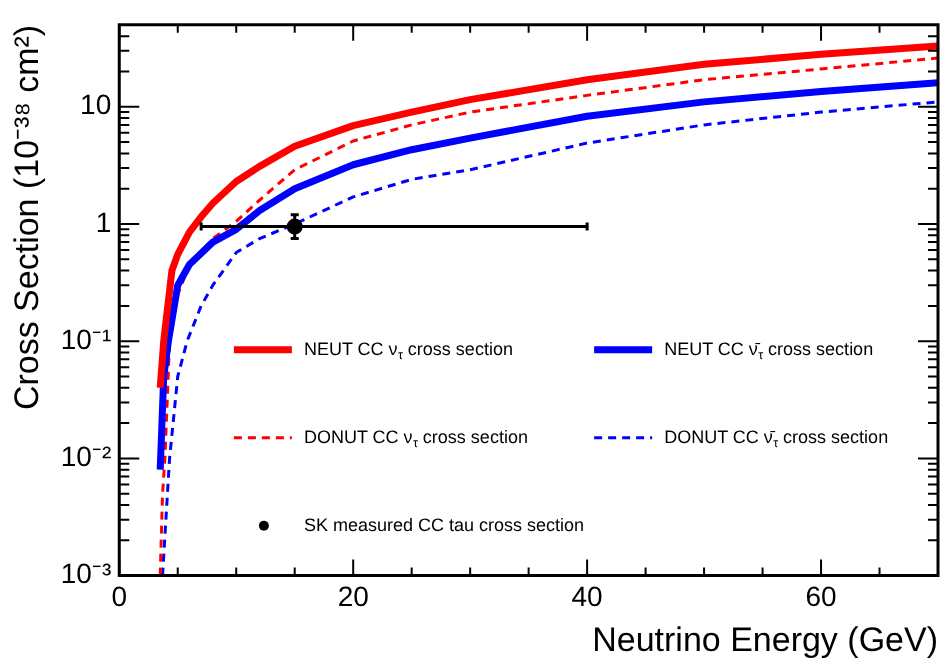  I want to click on y-tick-label: 10⁻¹, so click(86, 338).